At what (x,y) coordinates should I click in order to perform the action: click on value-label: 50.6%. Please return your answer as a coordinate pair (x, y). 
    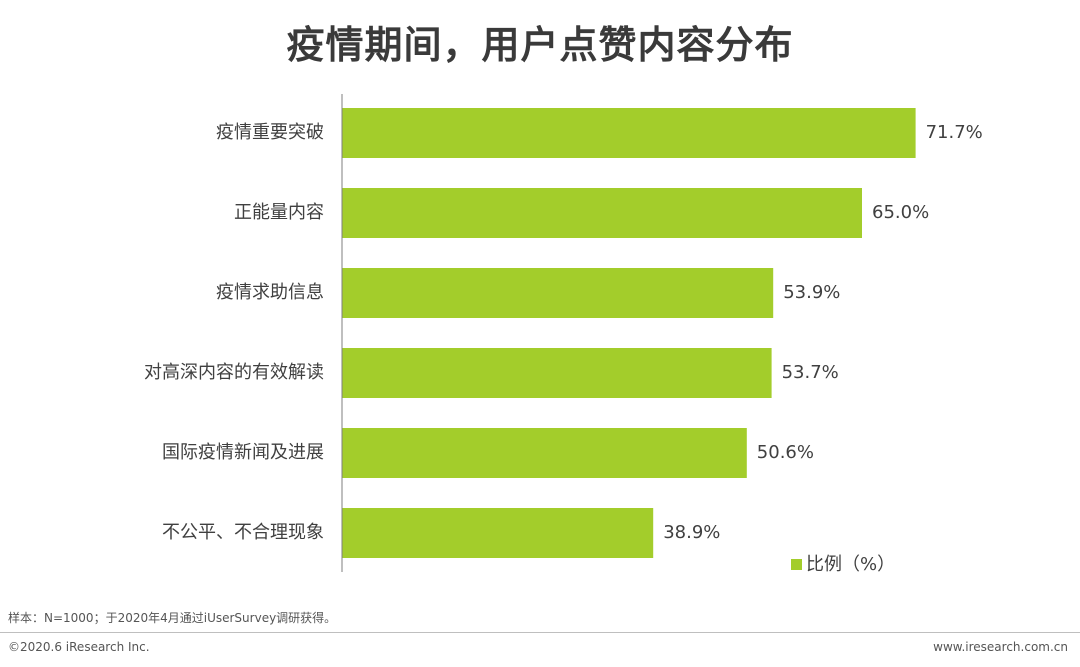
    Looking at the image, I should click on (785, 452).